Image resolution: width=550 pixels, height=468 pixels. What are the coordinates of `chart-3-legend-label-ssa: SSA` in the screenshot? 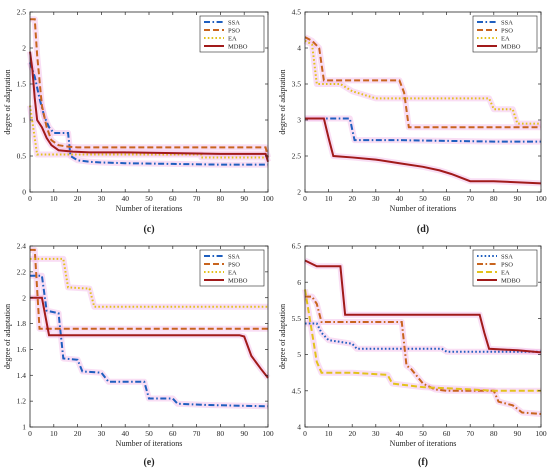 It's located at (507, 256).